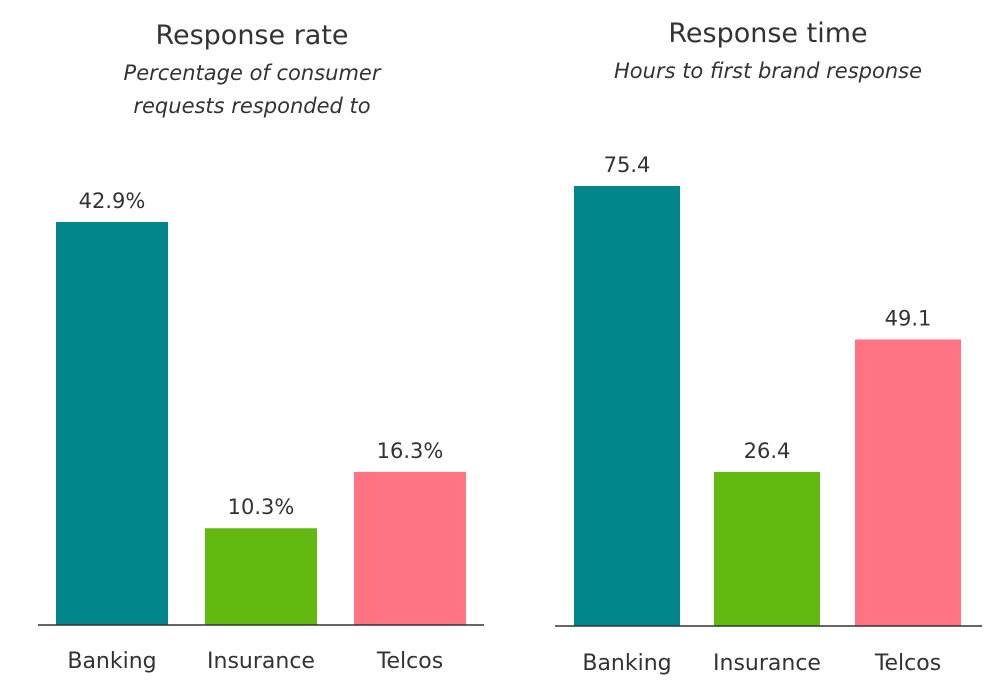  I want to click on value-label-banking: 75.4, so click(627, 165).